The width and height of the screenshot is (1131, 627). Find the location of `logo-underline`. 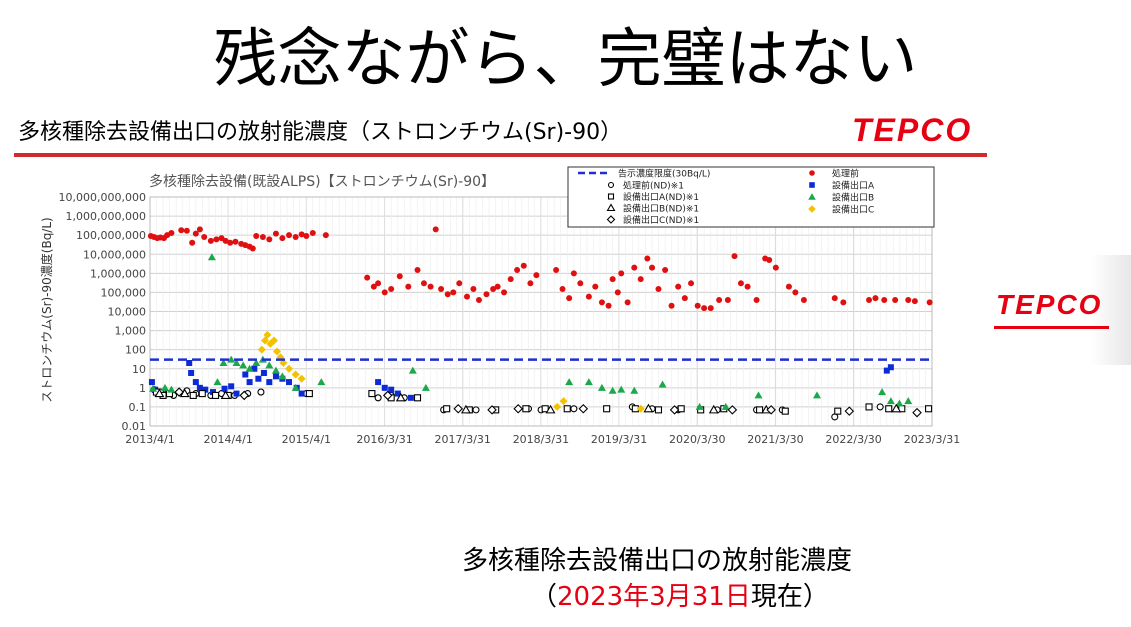

logo-underline is located at coordinates (1051, 327).